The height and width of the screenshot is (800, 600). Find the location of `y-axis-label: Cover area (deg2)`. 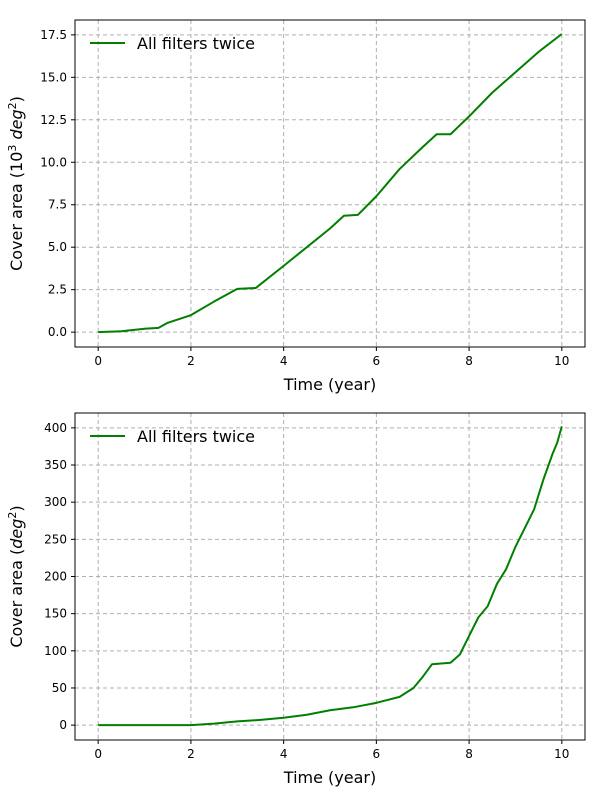

y-axis-label: Cover area (deg2) is located at coordinates (16, 576).